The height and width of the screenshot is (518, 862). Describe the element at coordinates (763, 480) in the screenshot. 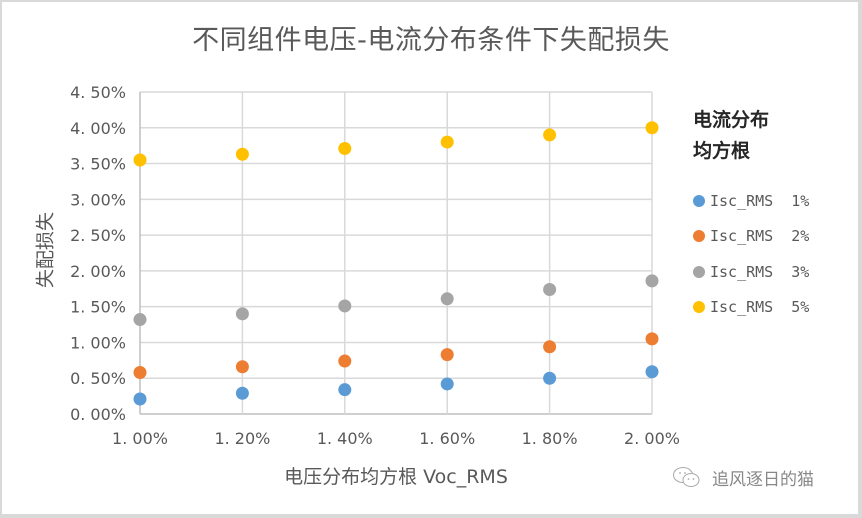

I see `watermark-text: 追风逐日的猫` at that location.